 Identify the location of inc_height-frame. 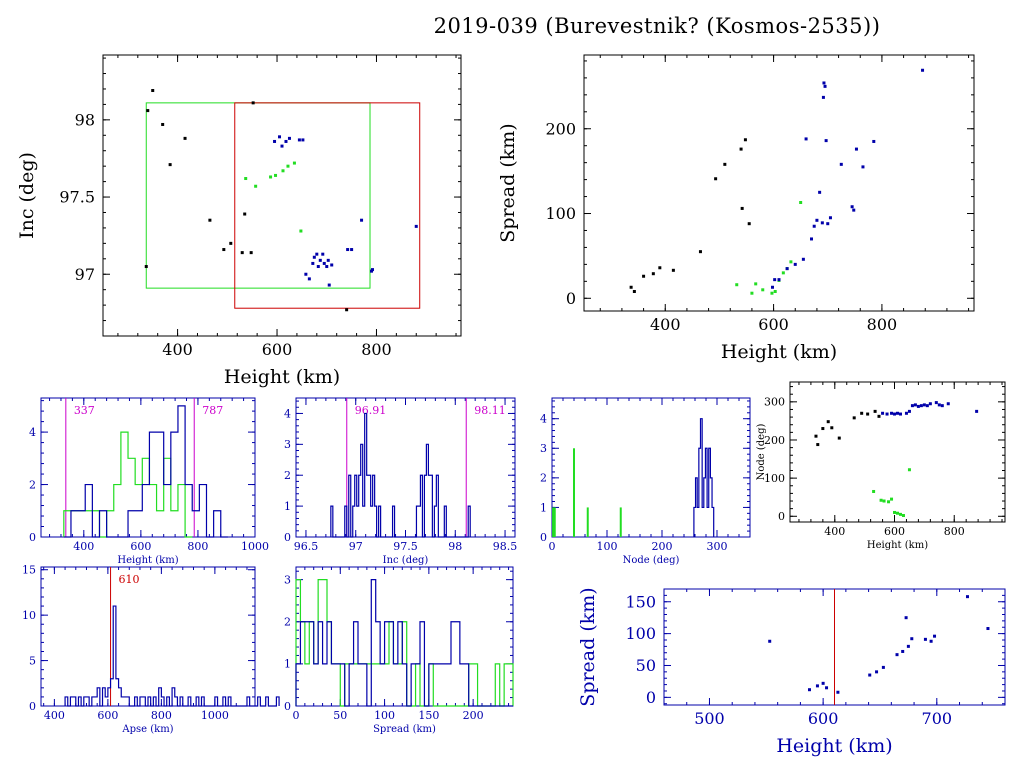
(282, 195).